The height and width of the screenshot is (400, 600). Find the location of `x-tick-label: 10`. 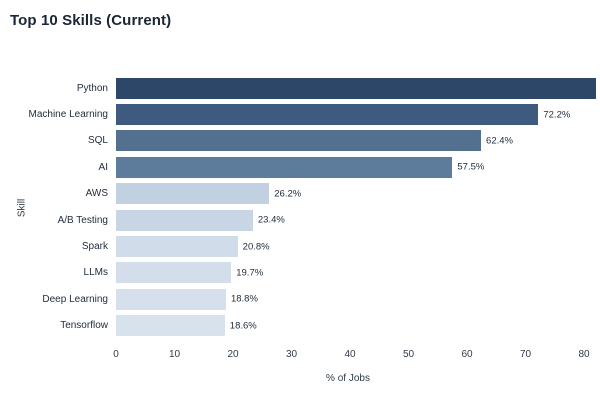

x-tick-label: 10 is located at coordinates (174, 354).